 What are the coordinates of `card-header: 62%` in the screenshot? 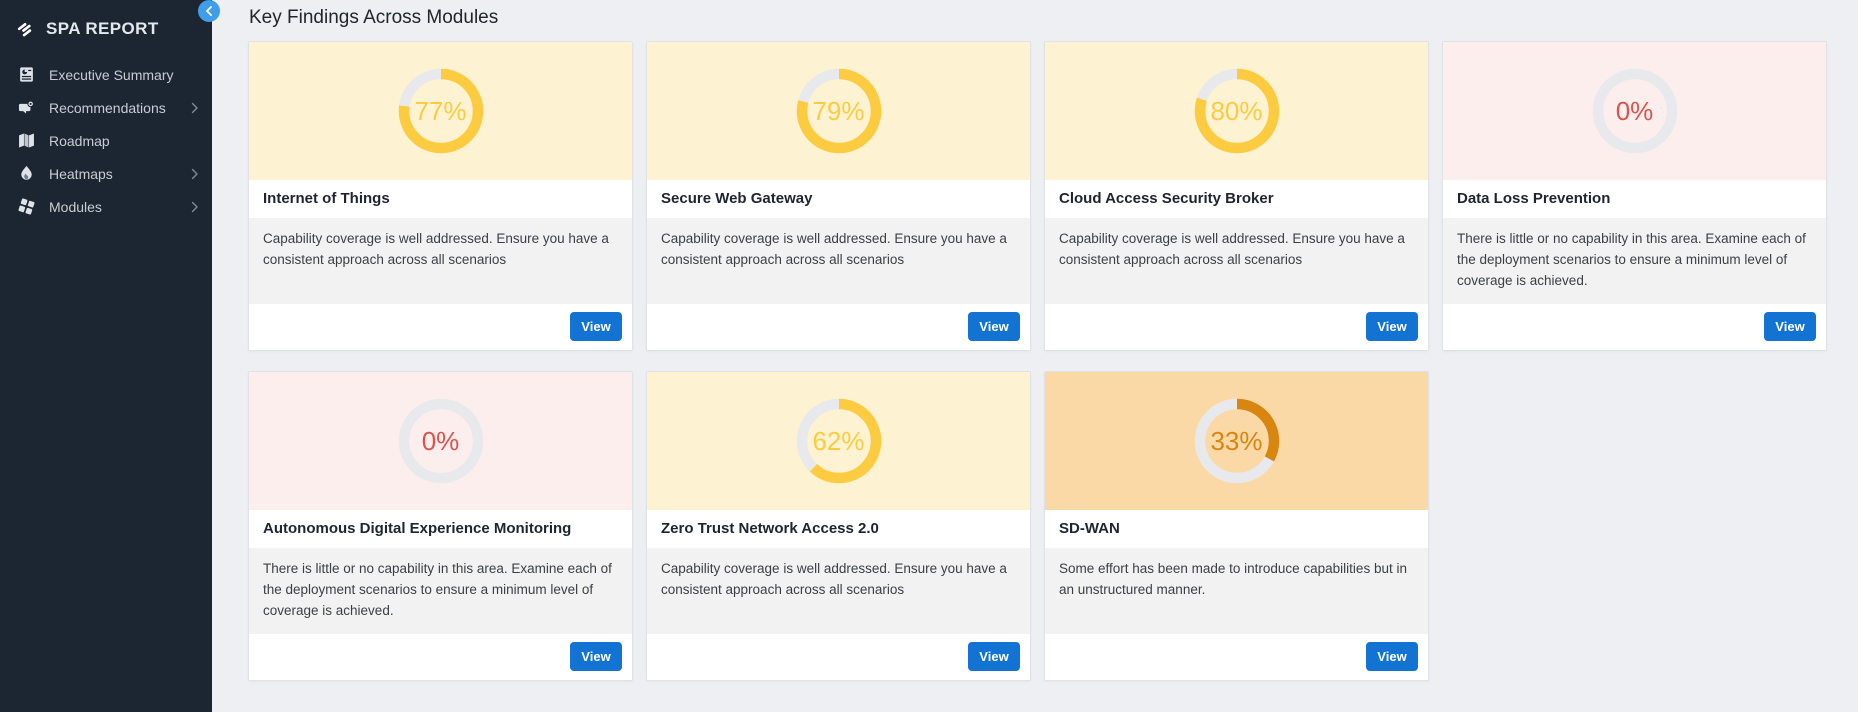 It's located at (838, 441).